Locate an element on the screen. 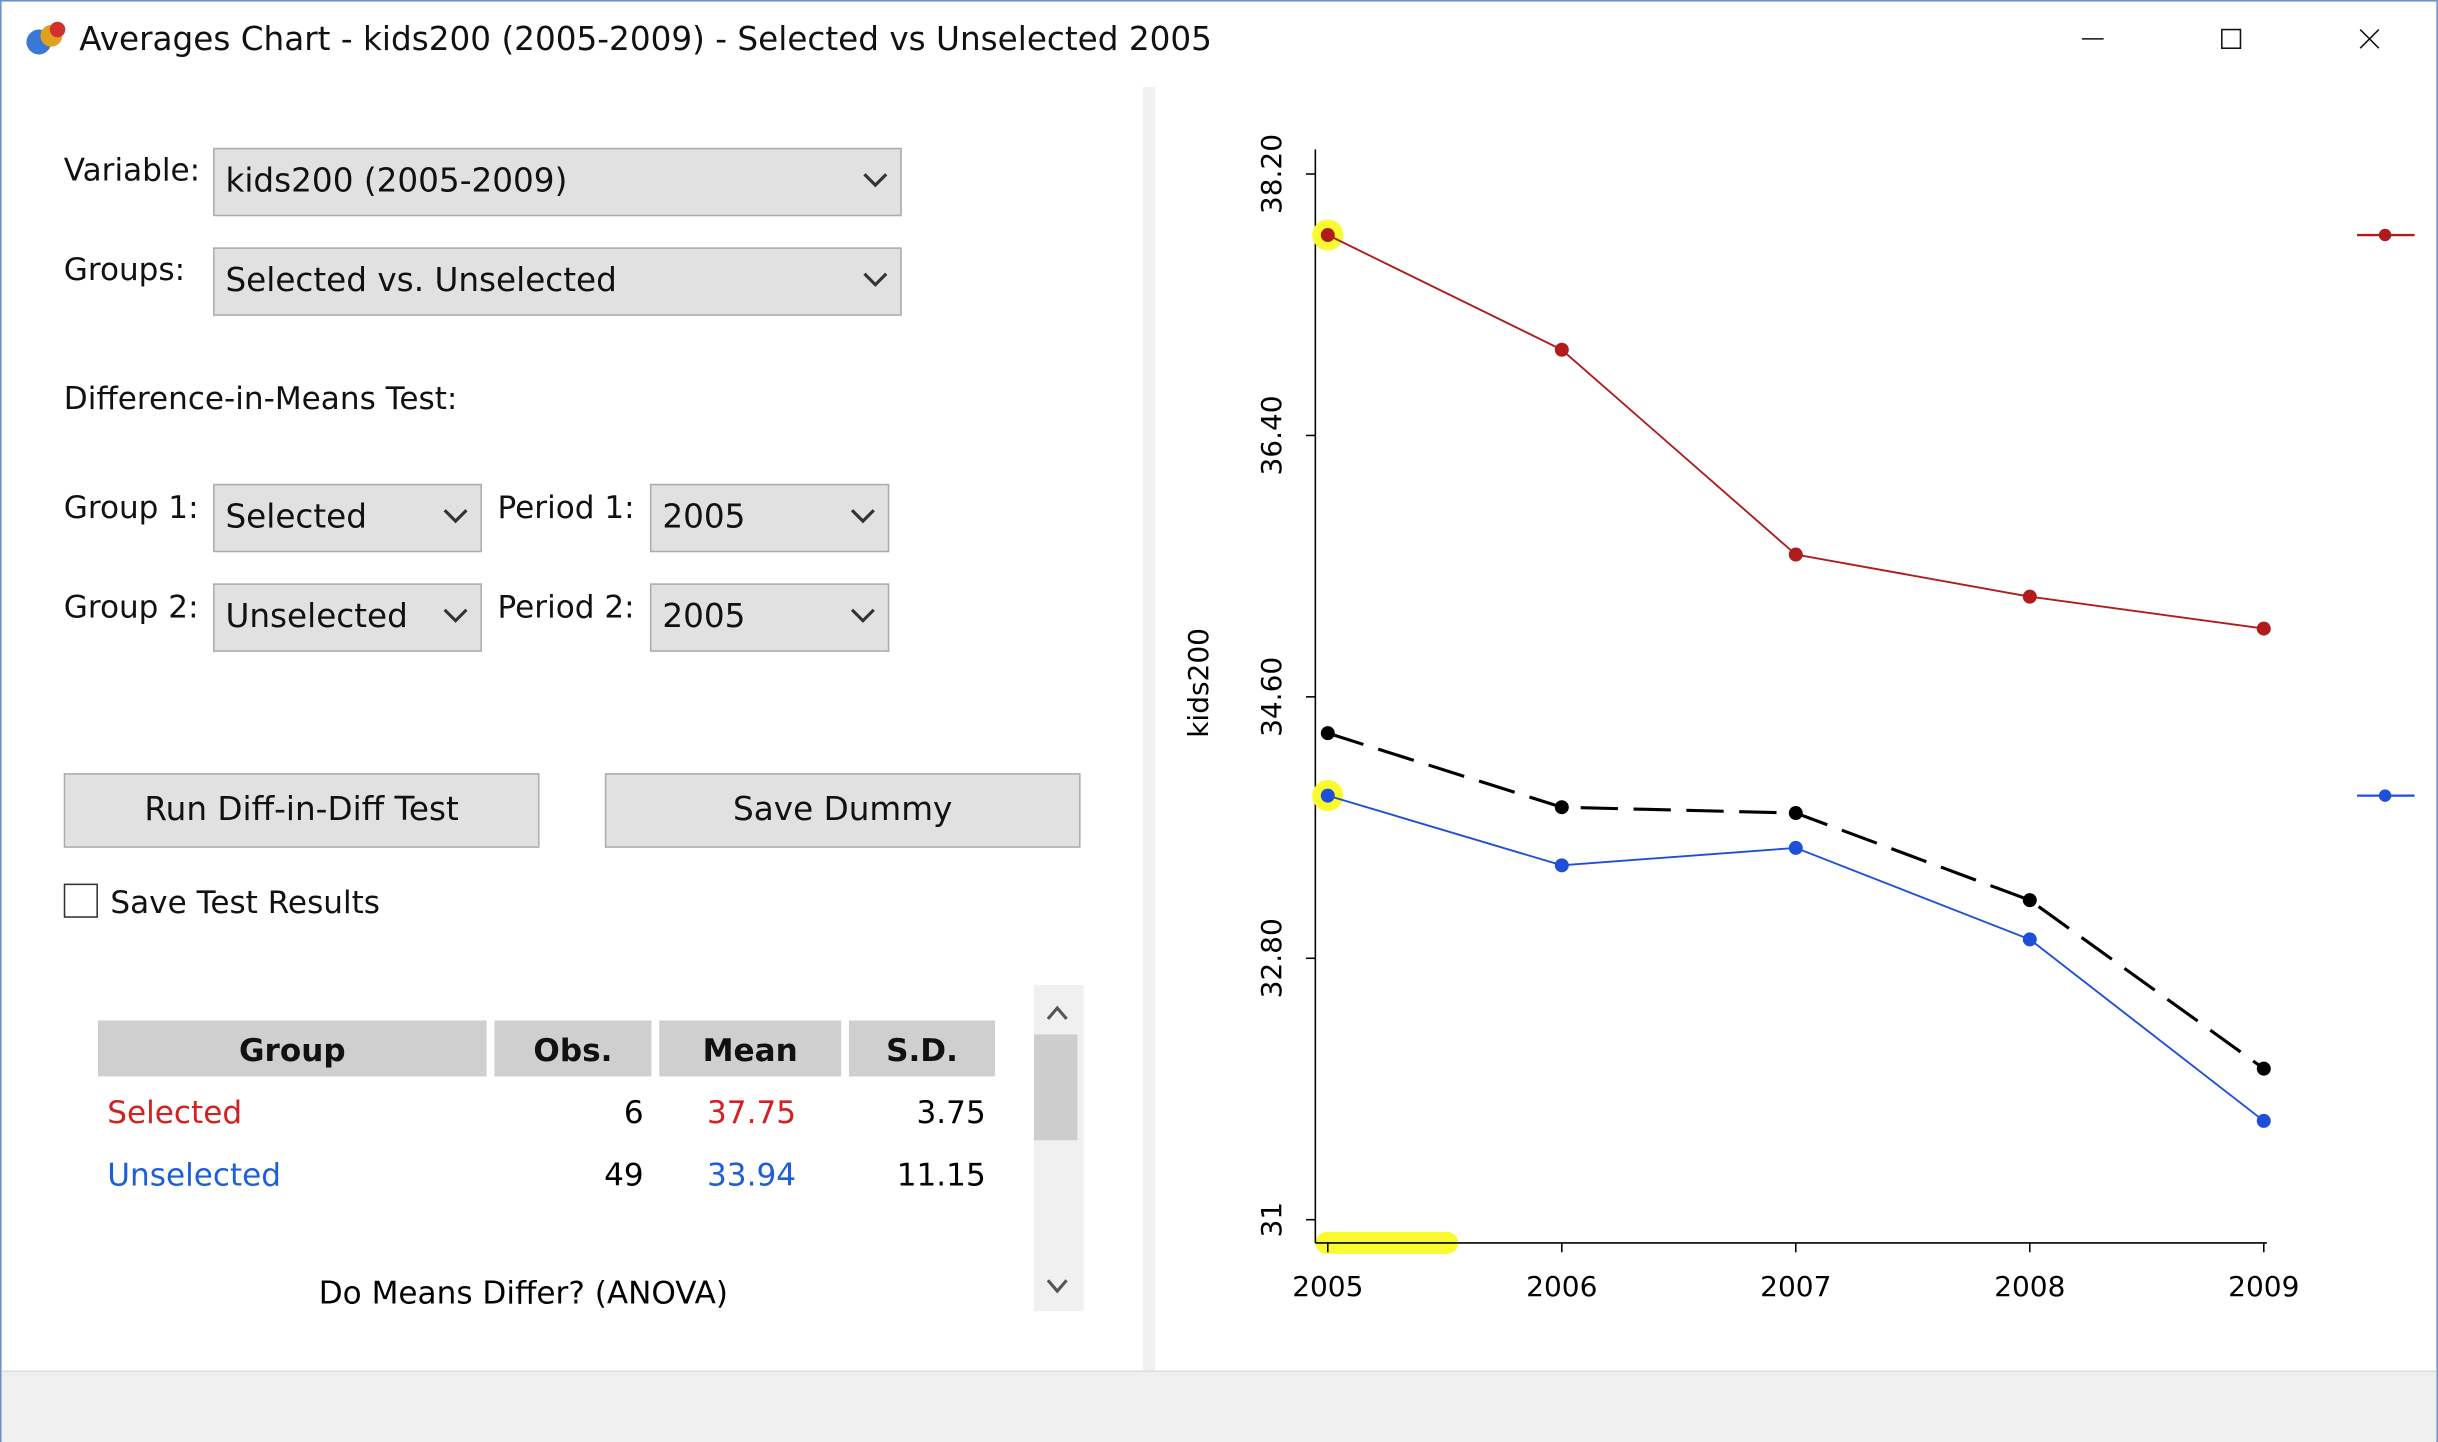 The image size is (2438, 1442). table-cell: Selected is located at coordinates (175, 1112).